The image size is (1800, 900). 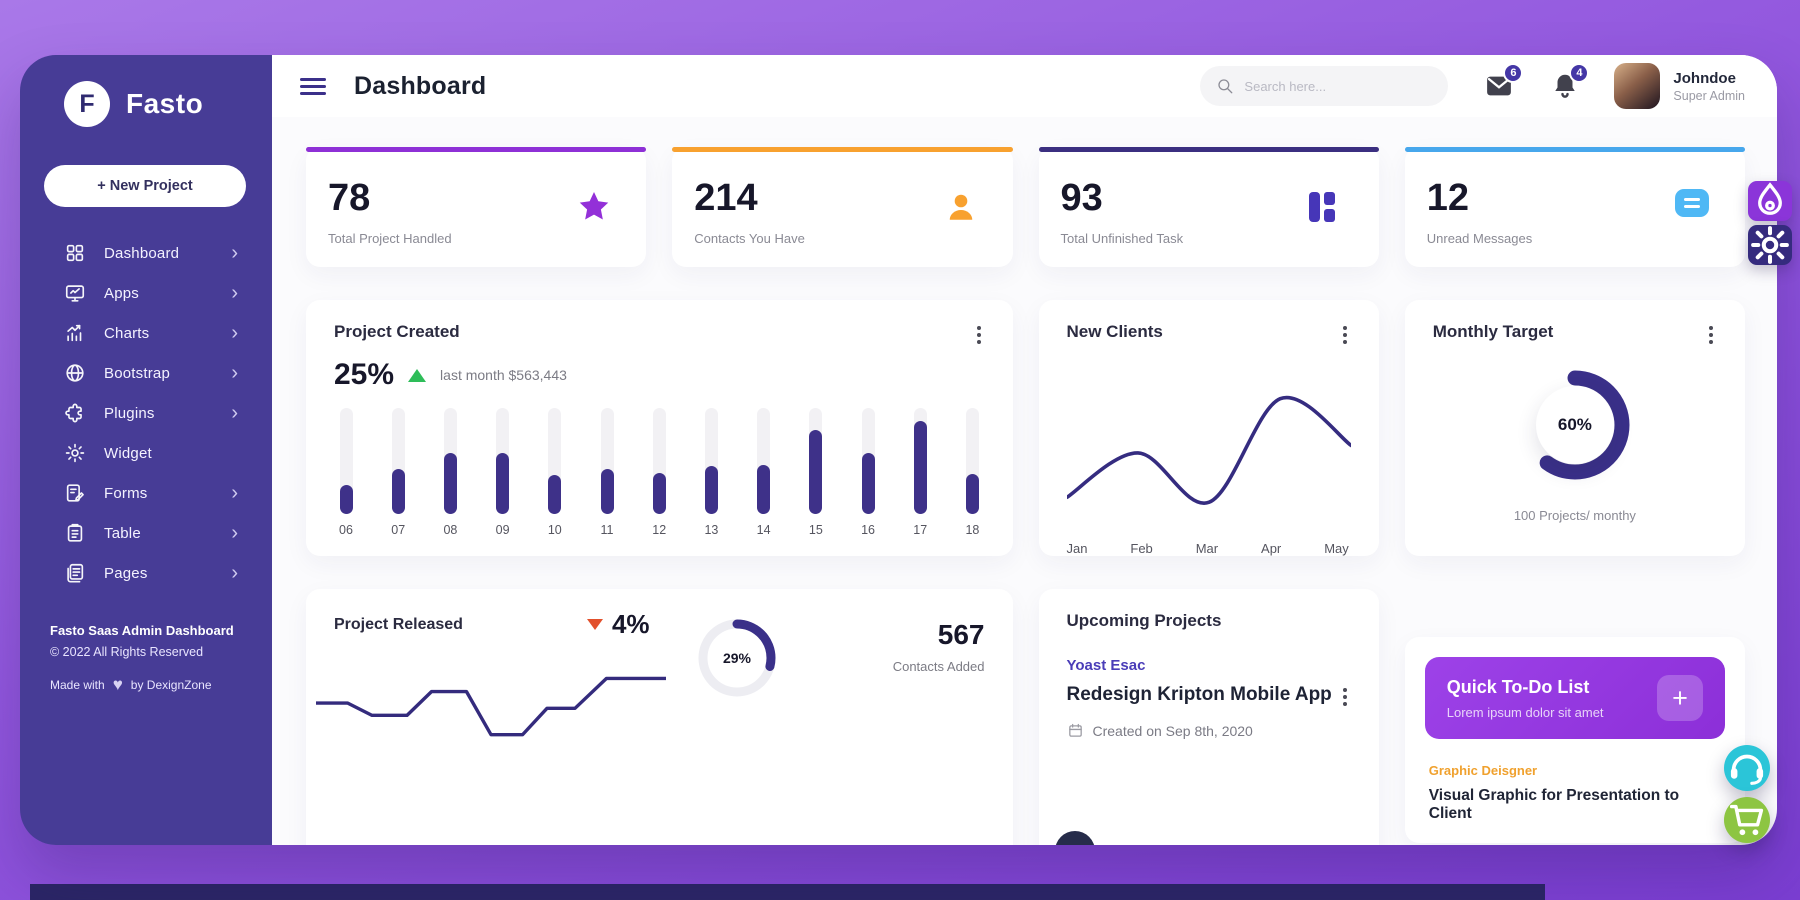 I want to click on footer-copyright: © 2022 All Rights Reserved, so click(x=127, y=652).